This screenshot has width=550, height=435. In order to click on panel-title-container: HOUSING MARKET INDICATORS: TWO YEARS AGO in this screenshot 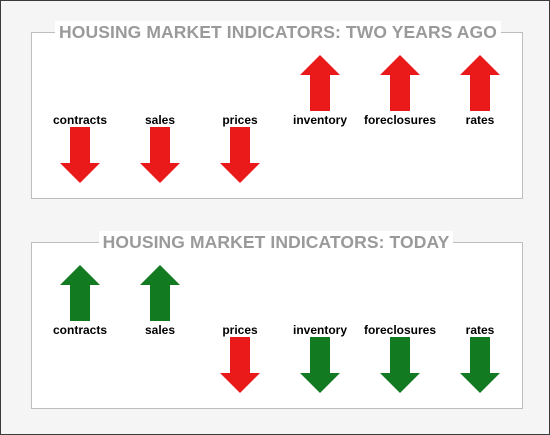, I will do `click(277, 32)`.